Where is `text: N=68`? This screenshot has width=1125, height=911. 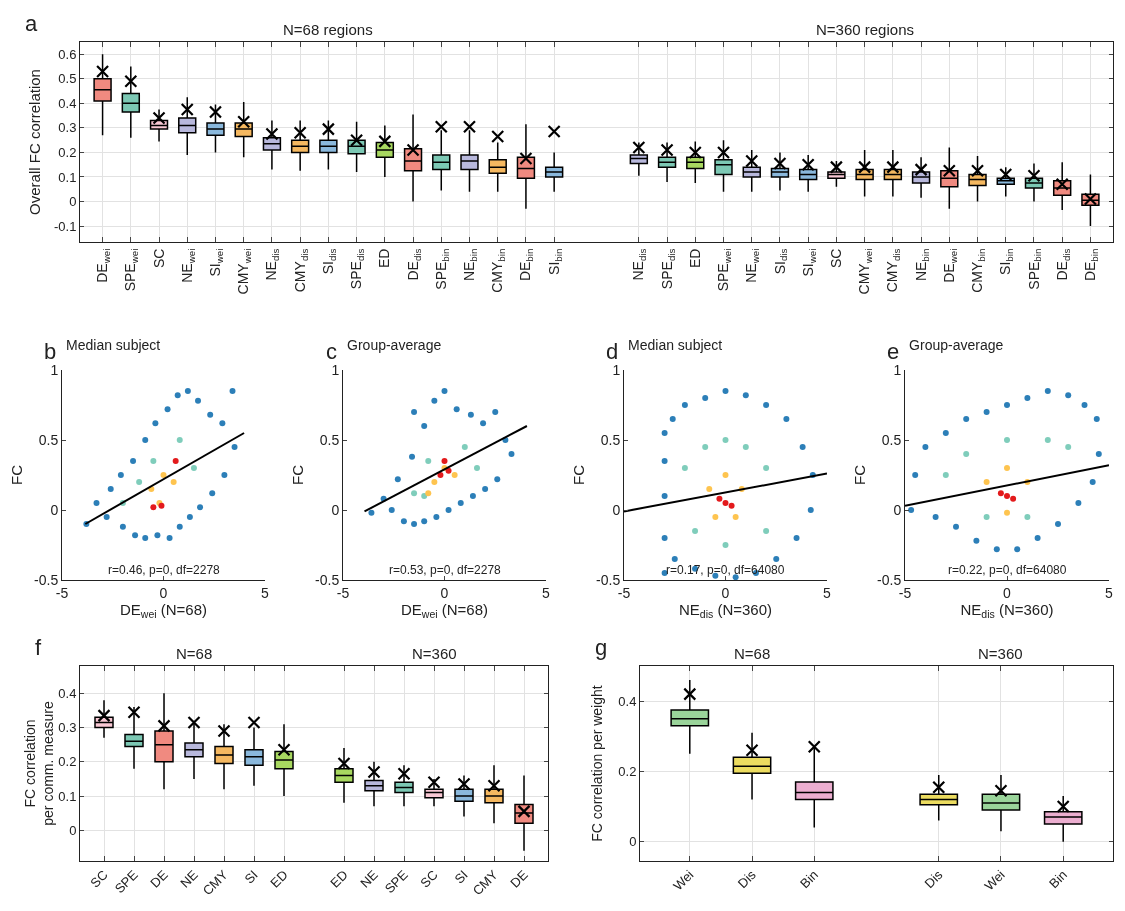
text: N=68 is located at coordinates (194, 653).